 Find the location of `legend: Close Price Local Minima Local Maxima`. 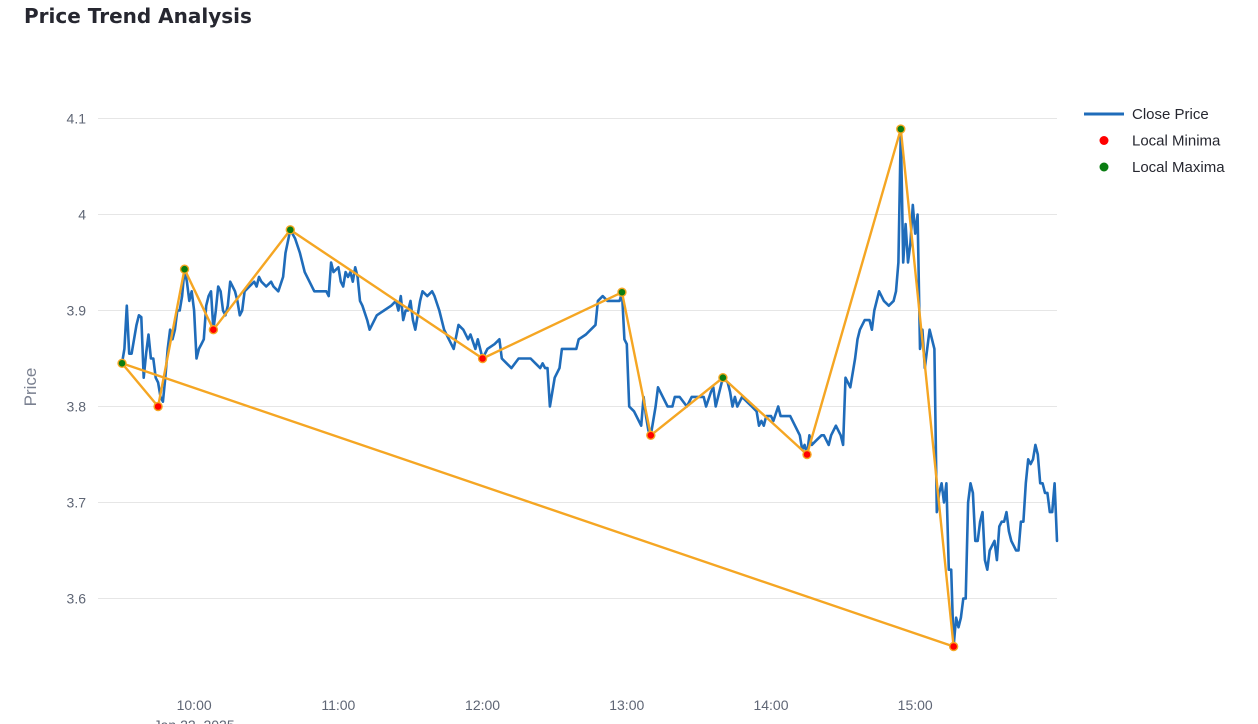

legend: Close Price Local Minima Local Maxima is located at coordinates (1154, 141).